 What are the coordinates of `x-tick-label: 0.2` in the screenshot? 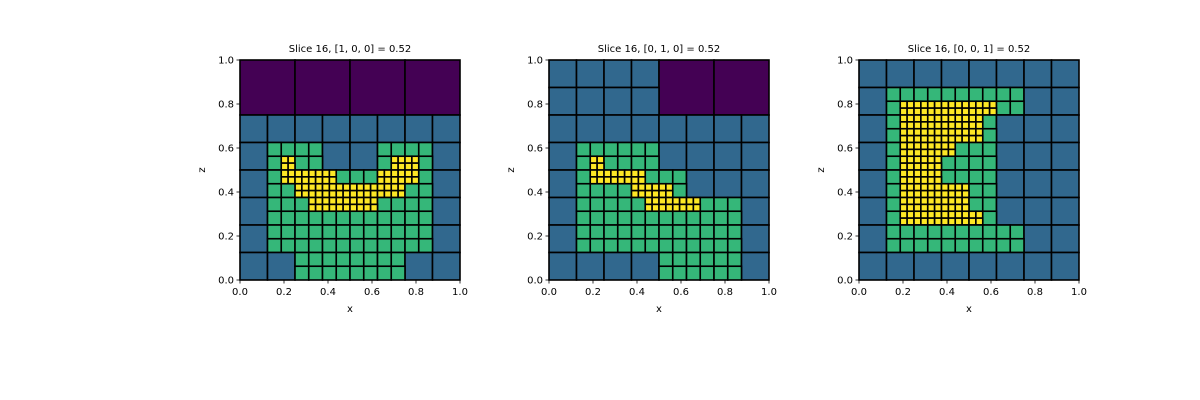 It's located at (593, 292).